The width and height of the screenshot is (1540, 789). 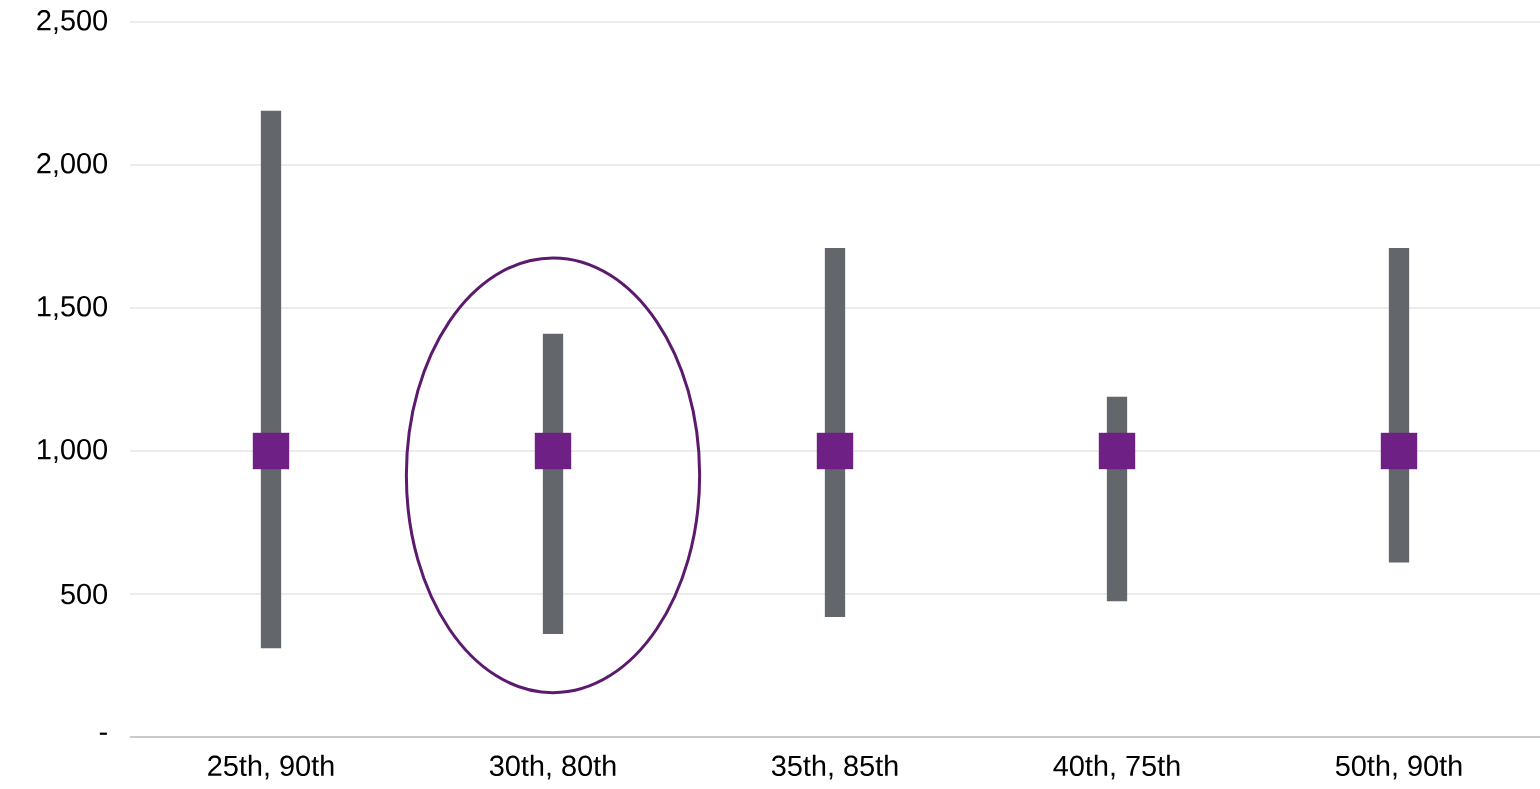 I want to click on y-tick-label: 500, so click(x=84, y=594).